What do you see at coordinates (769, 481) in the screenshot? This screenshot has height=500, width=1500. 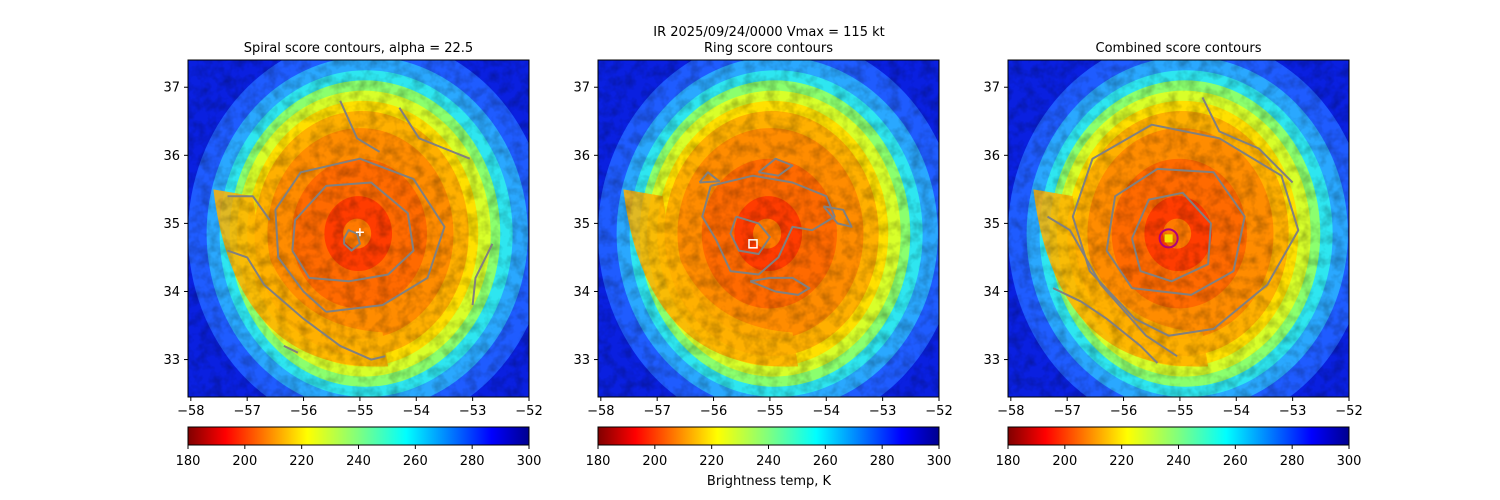 I see `colorbar-label: Brightness temp, K` at bounding box center [769, 481].